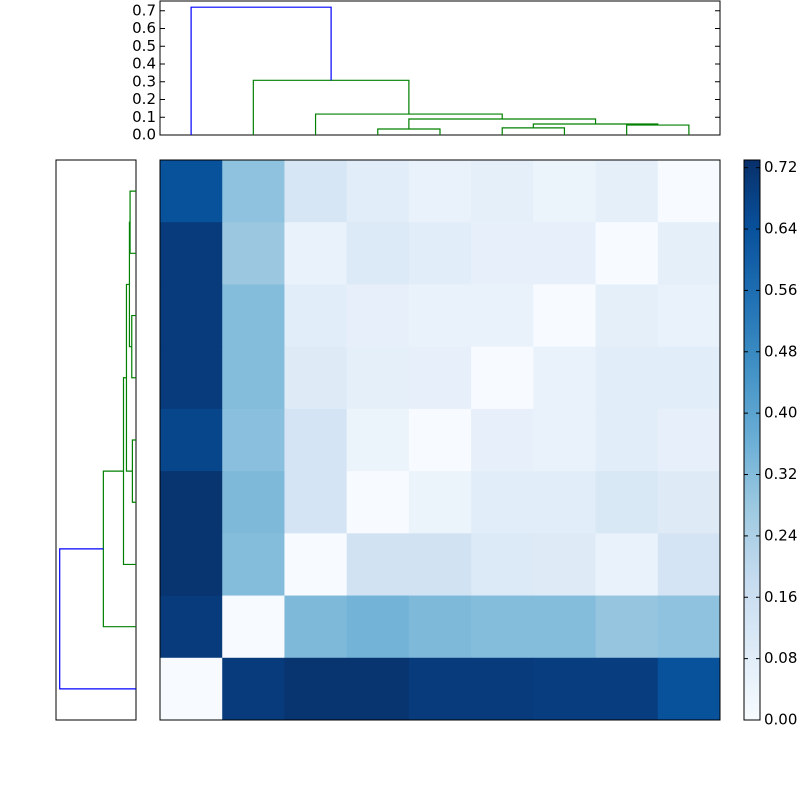 The height and width of the screenshot is (800, 800). I want to click on y-tick-label: 0.1, so click(144, 117).